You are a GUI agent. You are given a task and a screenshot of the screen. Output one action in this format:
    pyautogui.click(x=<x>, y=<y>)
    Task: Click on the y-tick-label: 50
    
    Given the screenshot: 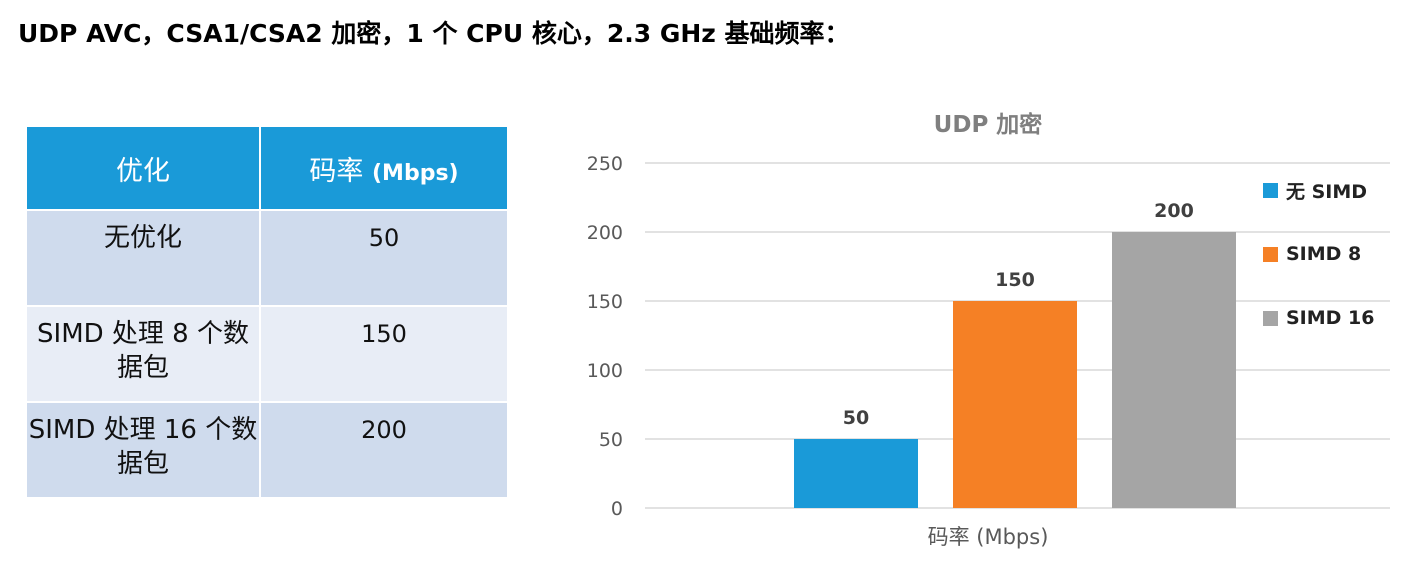 What is the action you would take?
    pyautogui.click(x=611, y=440)
    